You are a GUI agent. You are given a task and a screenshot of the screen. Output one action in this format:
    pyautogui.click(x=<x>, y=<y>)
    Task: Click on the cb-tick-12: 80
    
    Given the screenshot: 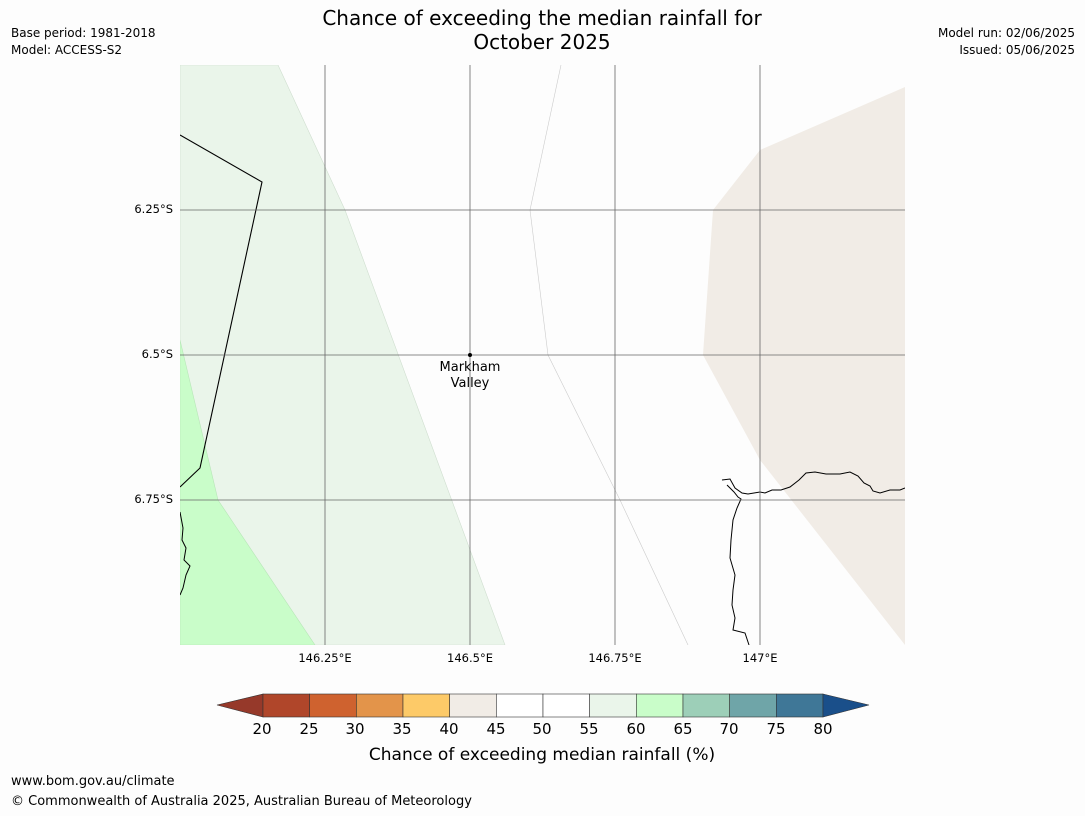 What is the action you would take?
    pyautogui.click(x=823, y=729)
    